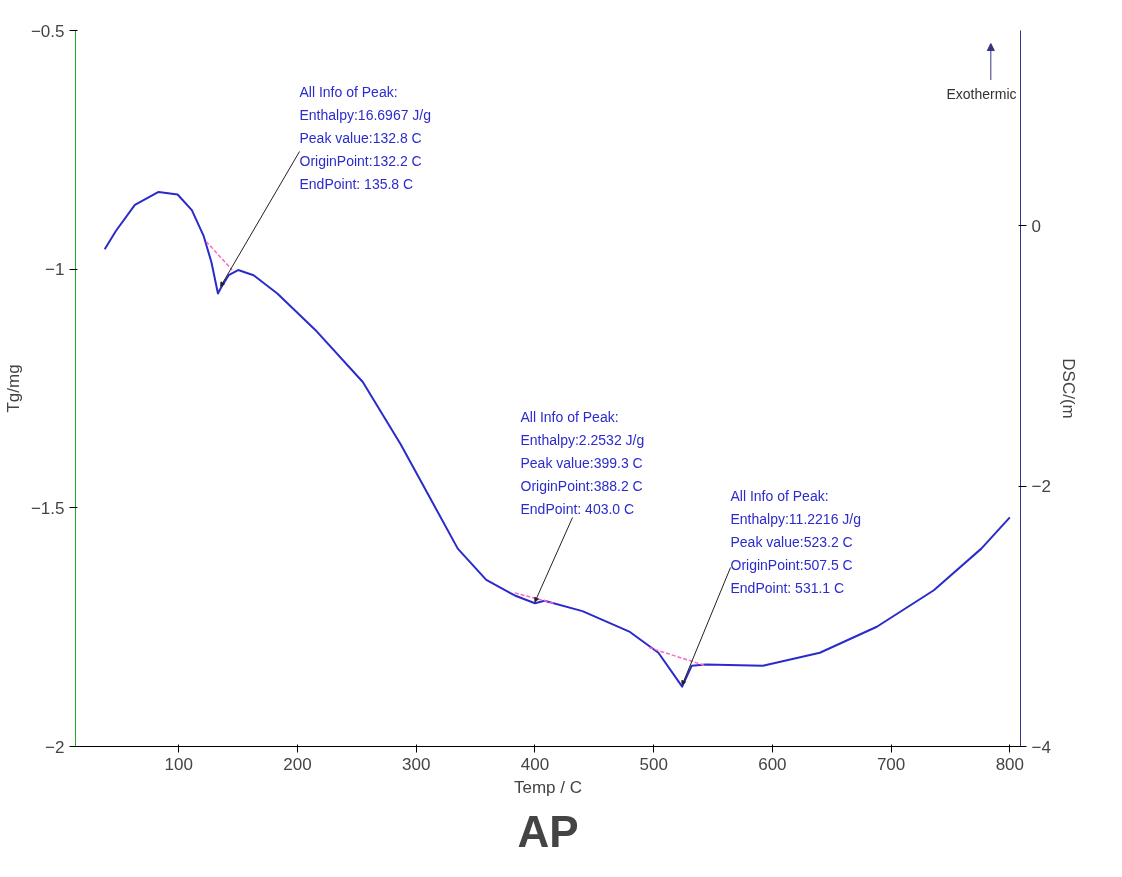  Describe the element at coordinates (1041, 747) in the screenshot. I see `y2-tick-label: −4` at that location.